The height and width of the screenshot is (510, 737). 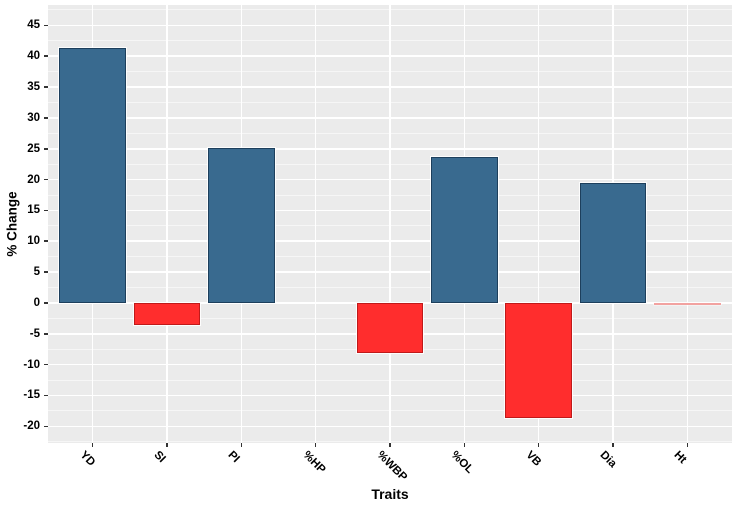 What do you see at coordinates (33, 25) in the screenshot?
I see `y-tick-label: 45` at bounding box center [33, 25].